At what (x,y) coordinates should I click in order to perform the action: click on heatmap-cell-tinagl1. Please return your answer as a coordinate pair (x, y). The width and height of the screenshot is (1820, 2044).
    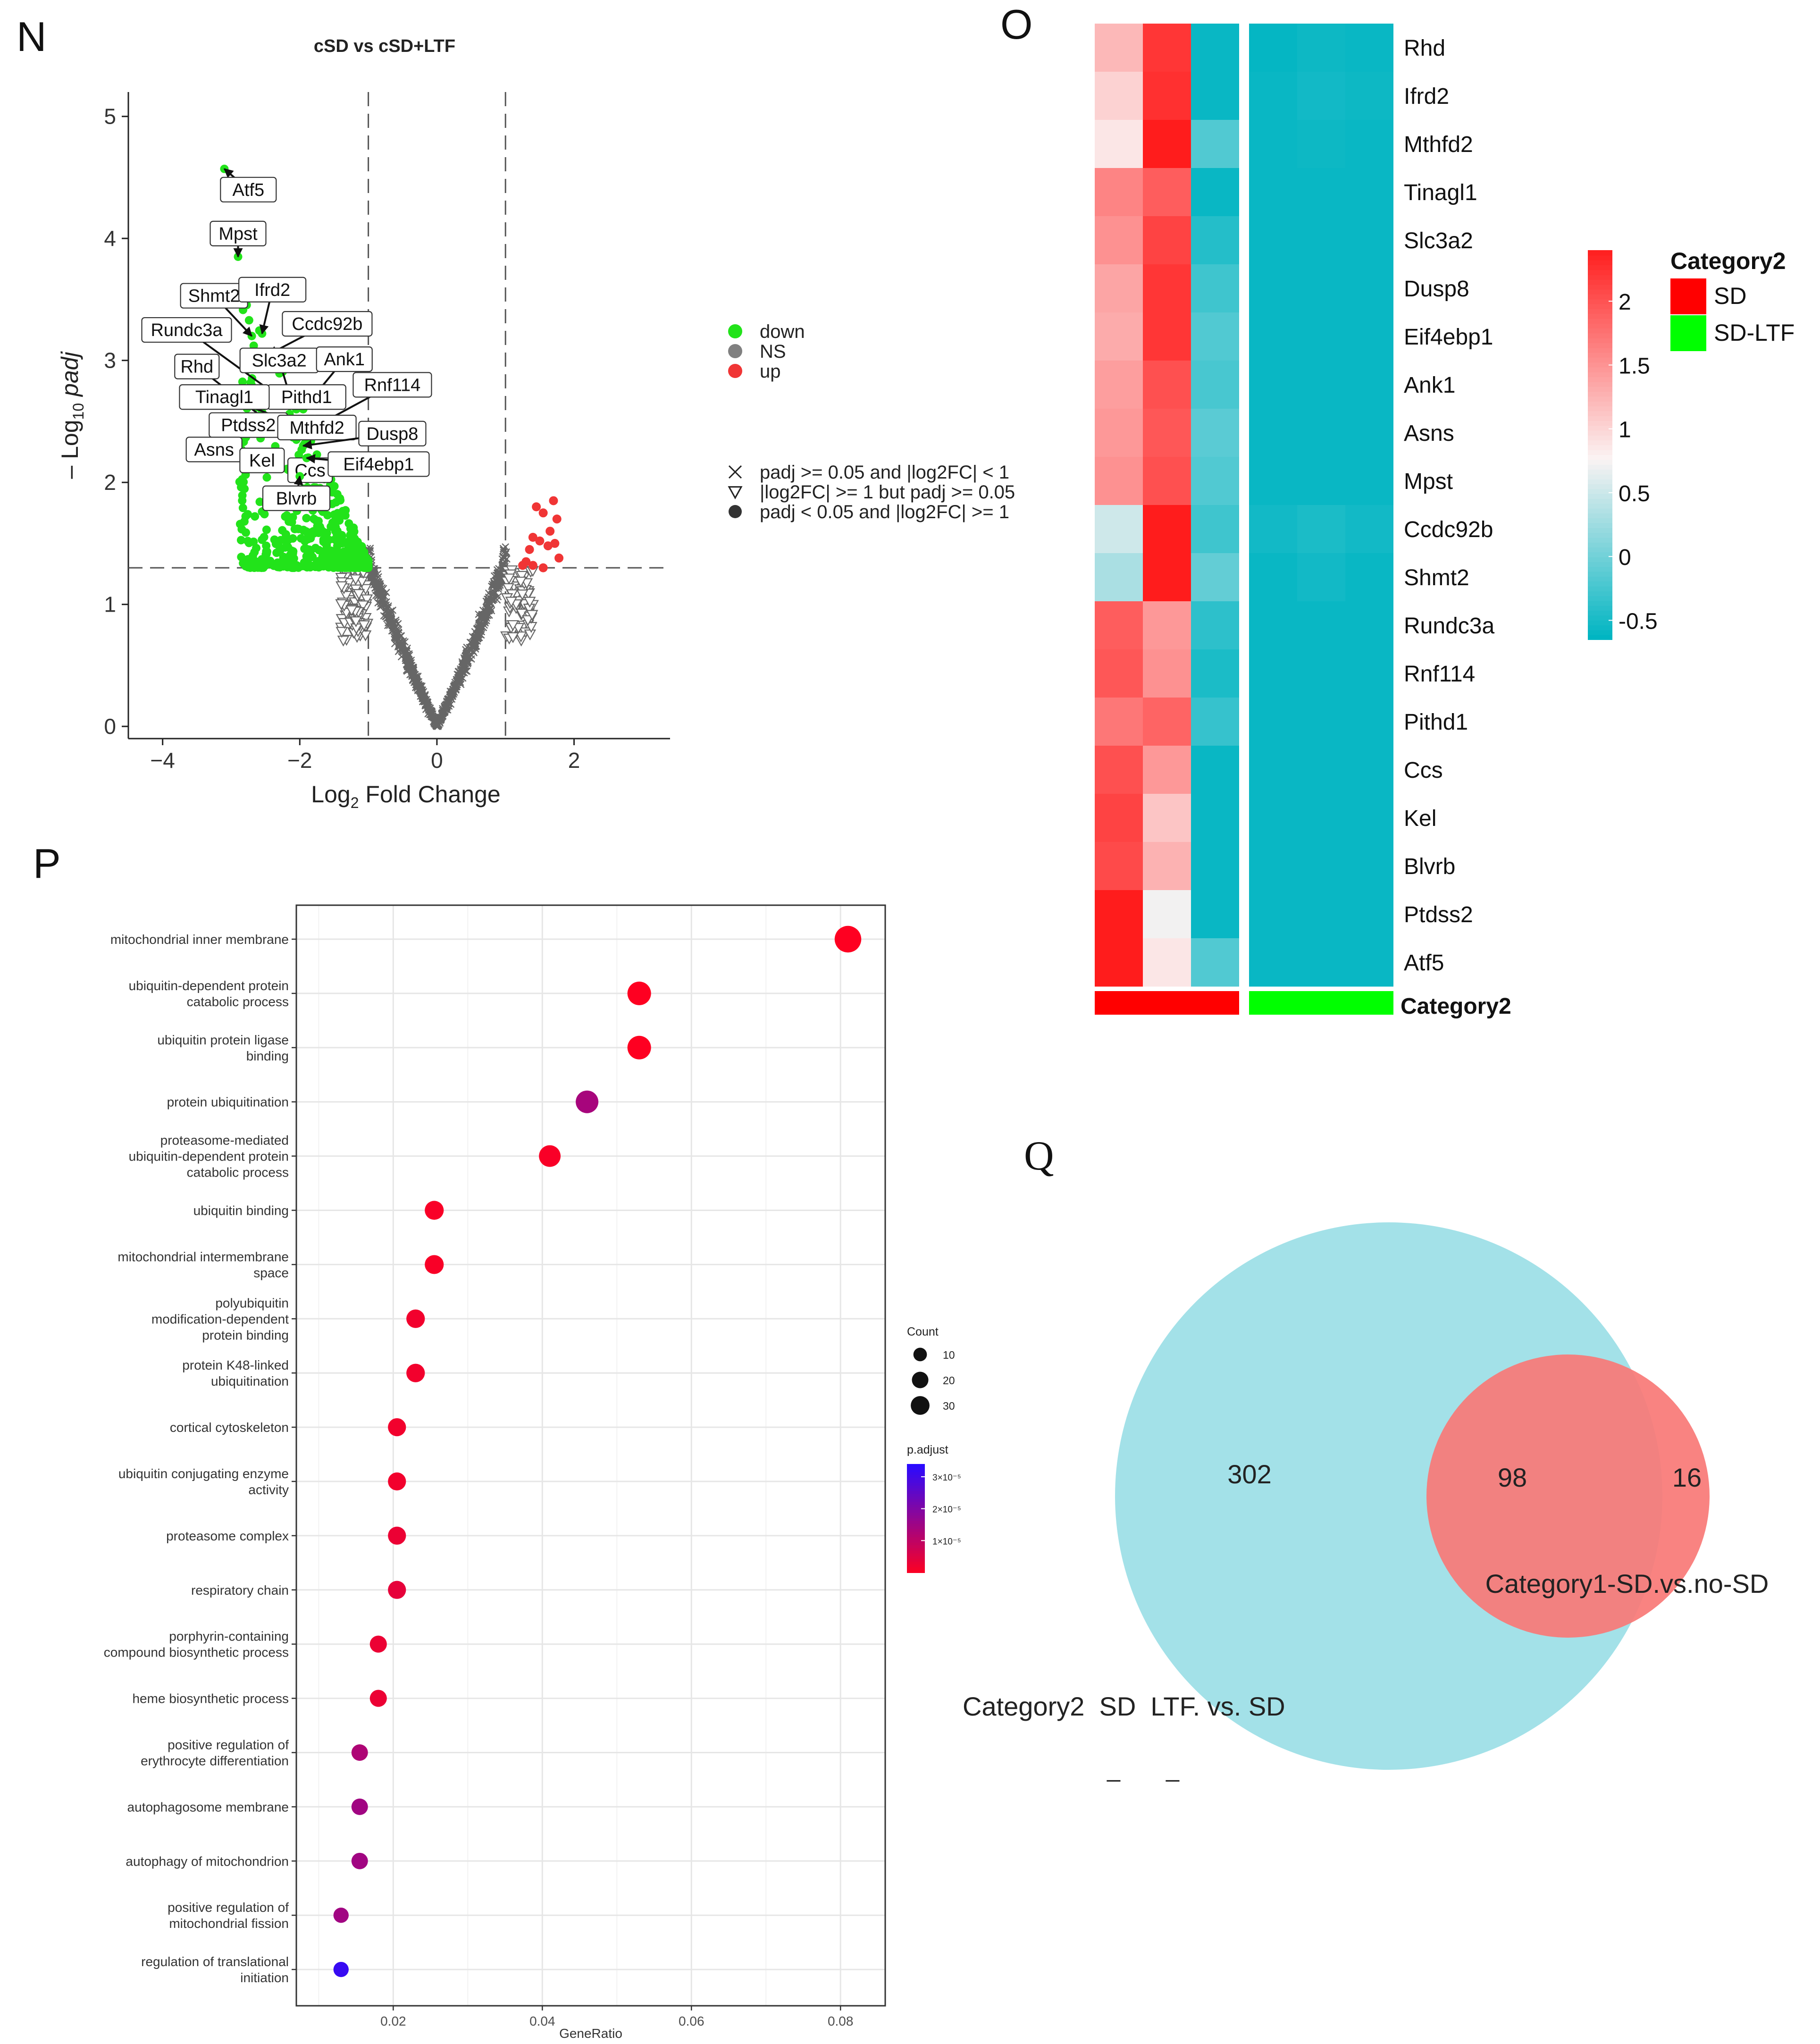
    Looking at the image, I should click on (1119, 192).